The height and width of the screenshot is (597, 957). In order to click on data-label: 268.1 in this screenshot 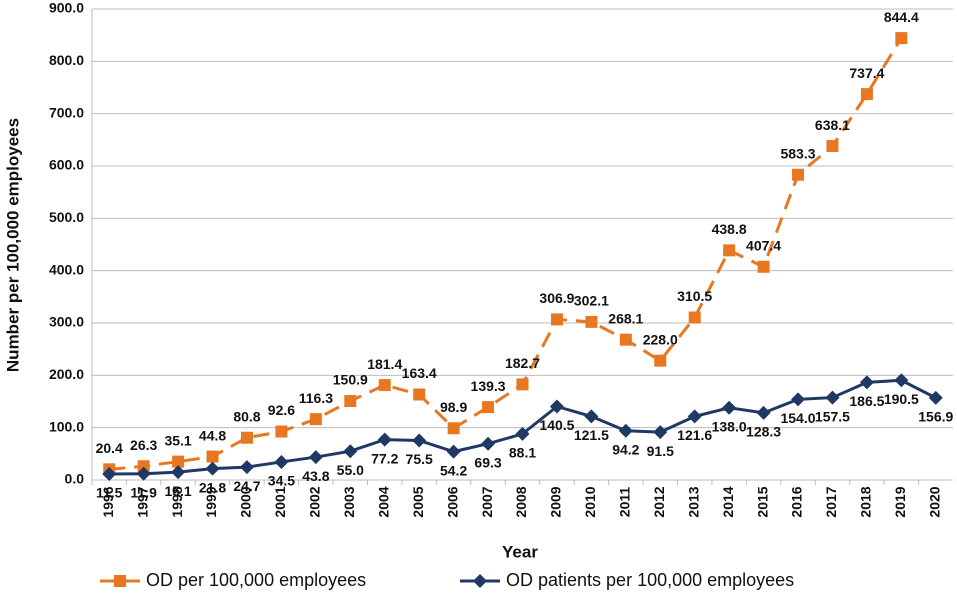, I will do `click(625, 318)`.